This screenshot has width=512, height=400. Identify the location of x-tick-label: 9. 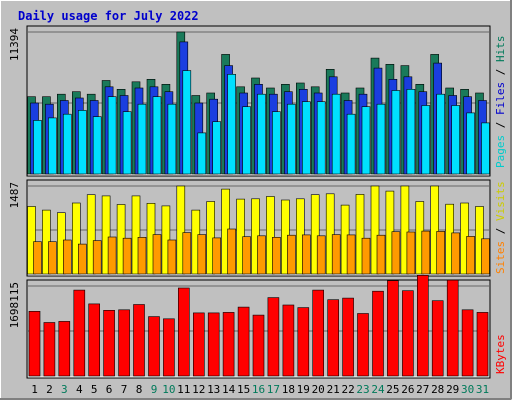
(154, 389).